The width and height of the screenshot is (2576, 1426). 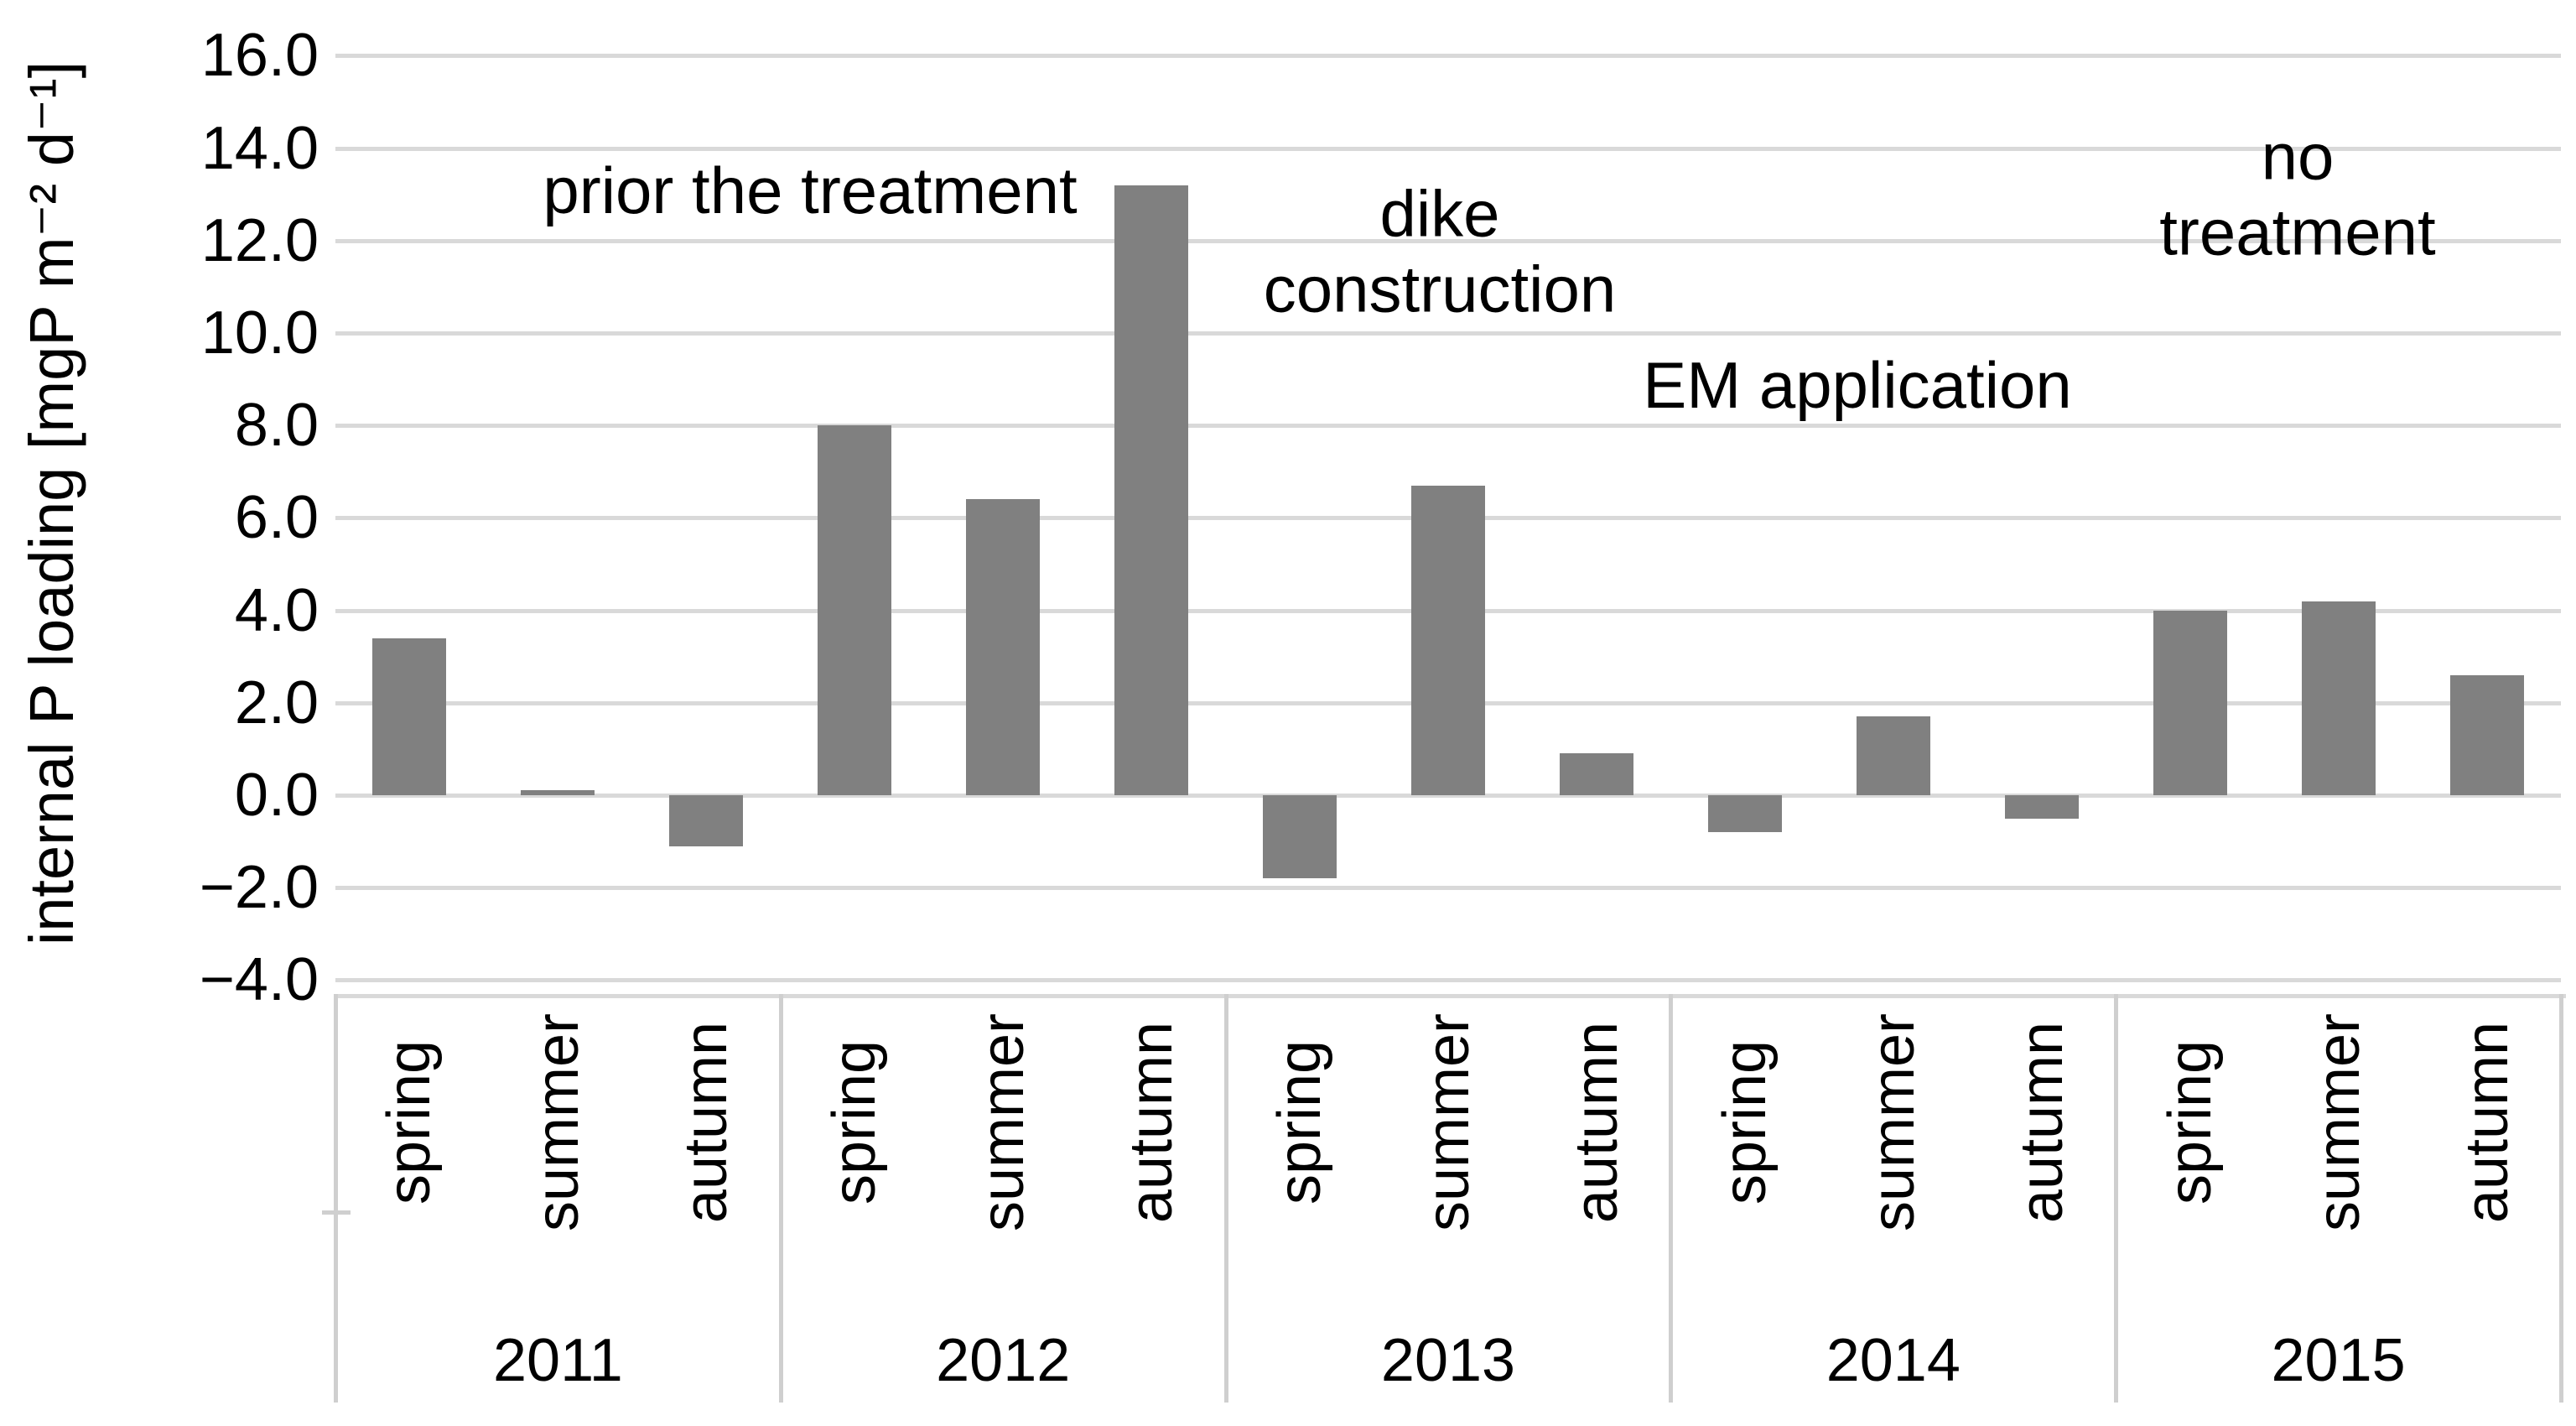 What do you see at coordinates (1744, 814) in the screenshot?
I see `bar-2014-spring` at bounding box center [1744, 814].